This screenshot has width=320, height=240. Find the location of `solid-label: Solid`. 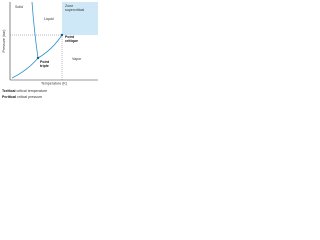

solid-label: Solid is located at coordinates (19, 7).